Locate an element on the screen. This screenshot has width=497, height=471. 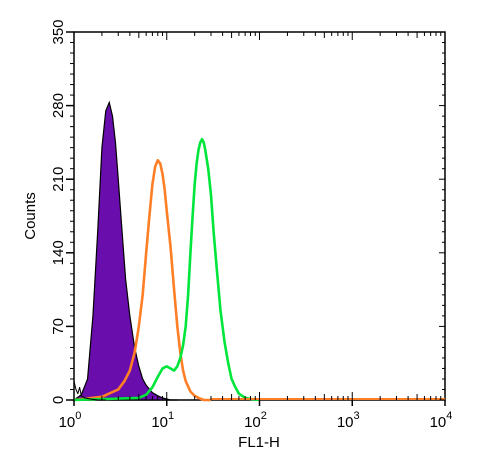
x-tick-label: 10³ is located at coordinates (348, 420).